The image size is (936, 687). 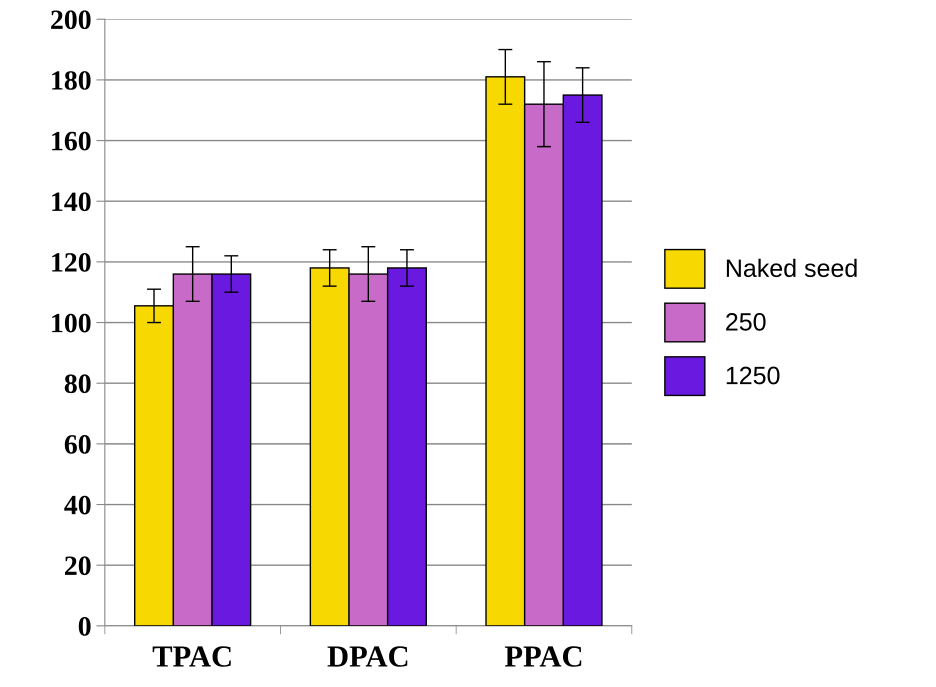 What do you see at coordinates (84, 626) in the screenshot?
I see `y-tick-label: 0` at bounding box center [84, 626].